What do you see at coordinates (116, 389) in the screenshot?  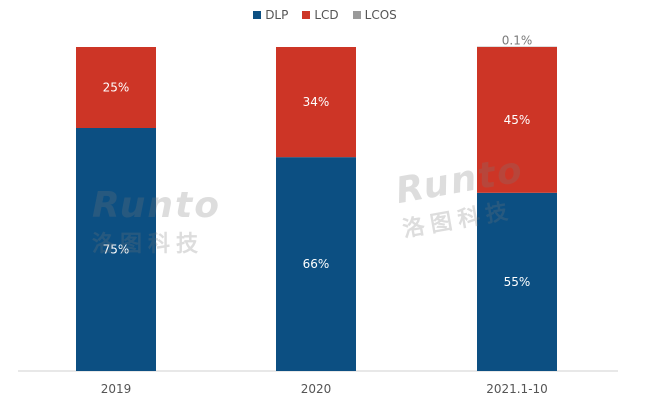 I see `x-tick-label-0: 2019` at bounding box center [116, 389].